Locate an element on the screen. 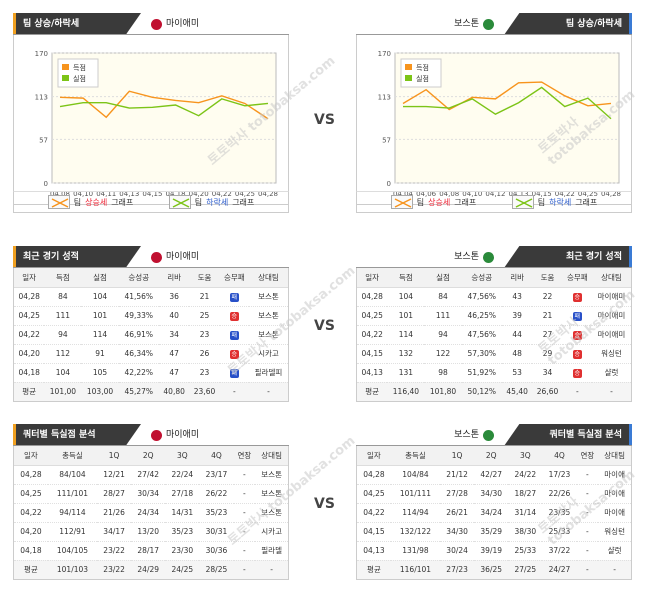 This screenshot has height=596, width=650. table-row: 04,18 104/105 23/22 28/17 23/30 30/36- 필라델 is located at coordinates (151, 551).